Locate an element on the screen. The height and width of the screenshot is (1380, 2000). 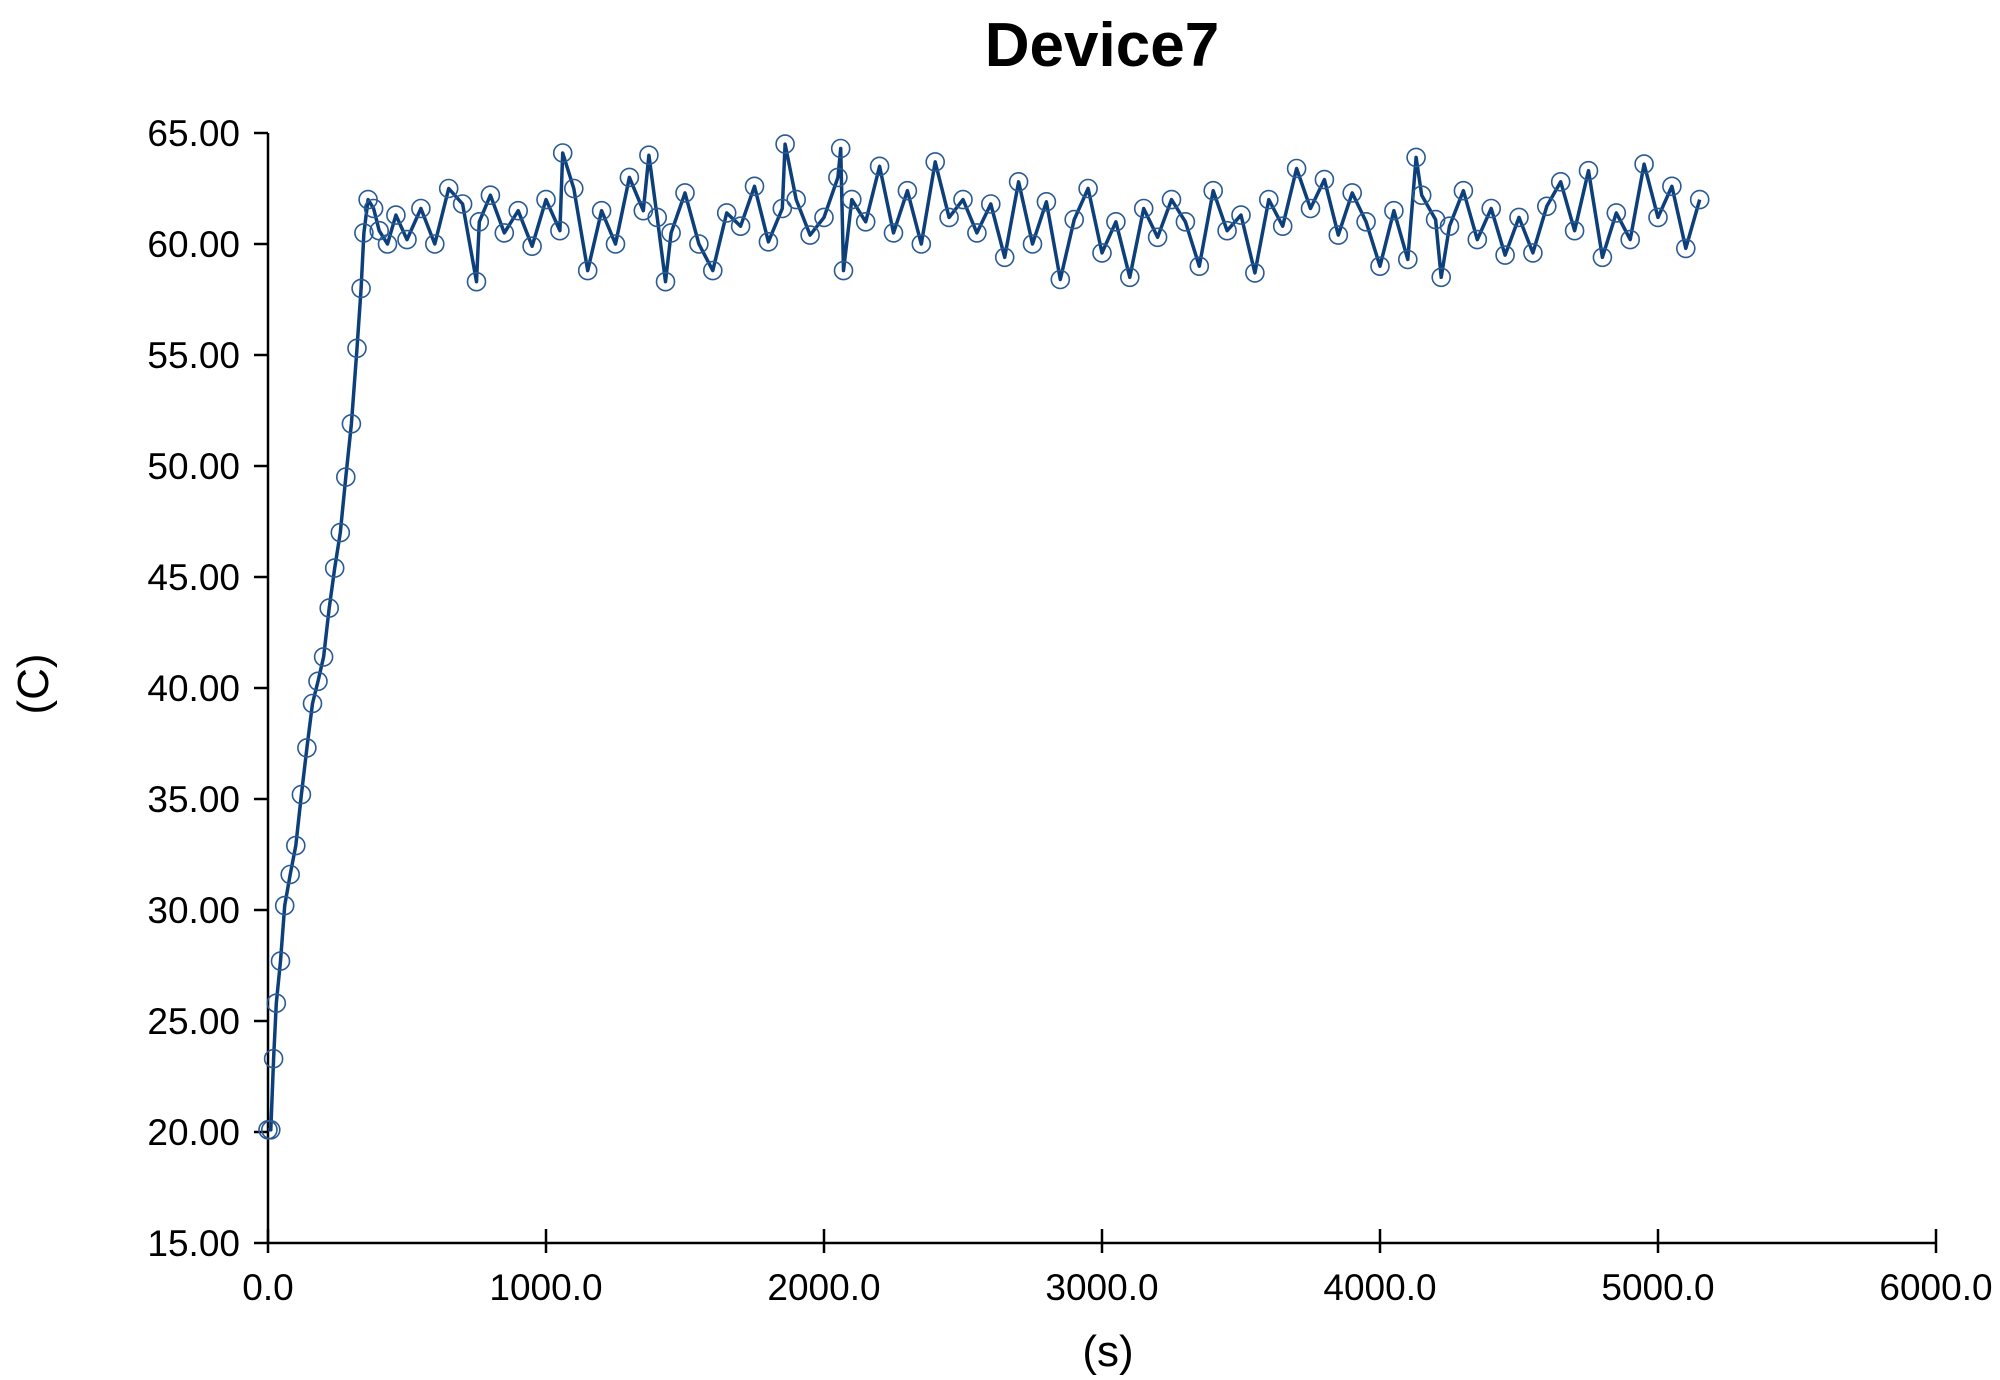
x-tick-label: 2000.0 is located at coordinates (823, 1287).